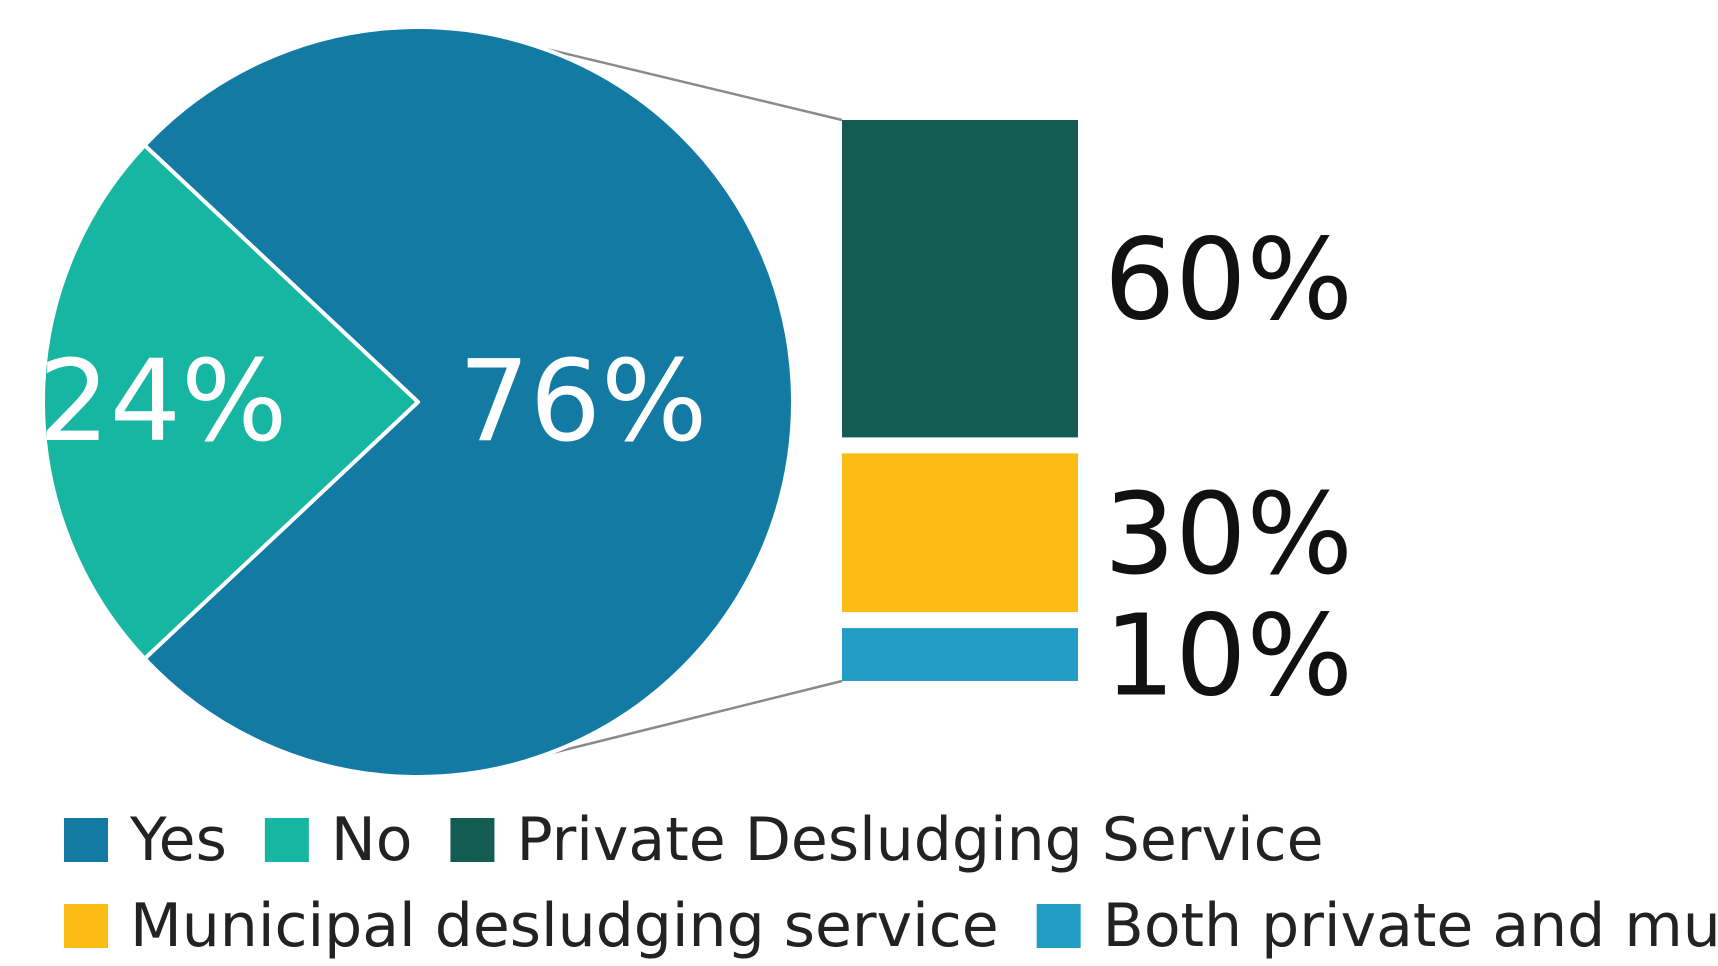 This screenshot has height=966, width=1718. What do you see at coordinates (286, 840) in the screenshot?
I see `legend-swatch-no` at bounding box center [286, 840].